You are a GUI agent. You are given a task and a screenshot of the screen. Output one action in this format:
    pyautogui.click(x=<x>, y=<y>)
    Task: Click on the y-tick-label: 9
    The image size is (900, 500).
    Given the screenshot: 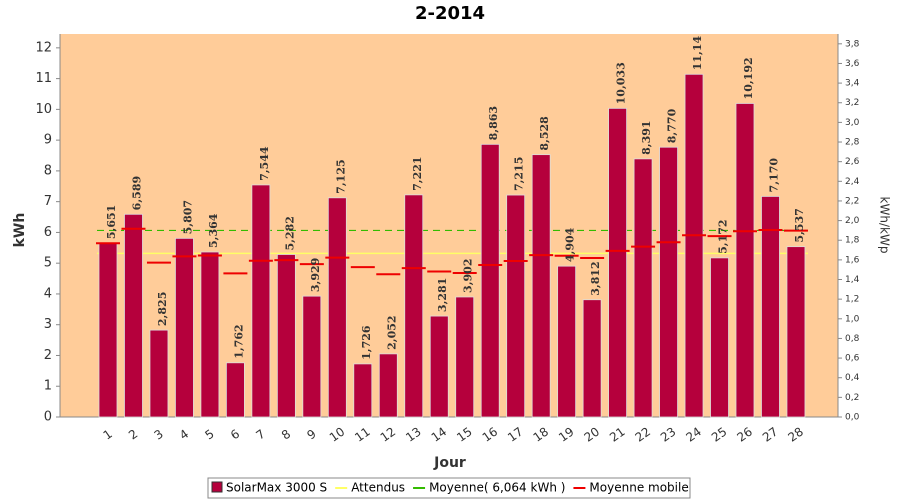 What is the action you would take?
    pyautogui.click(x=48, y=140)
    